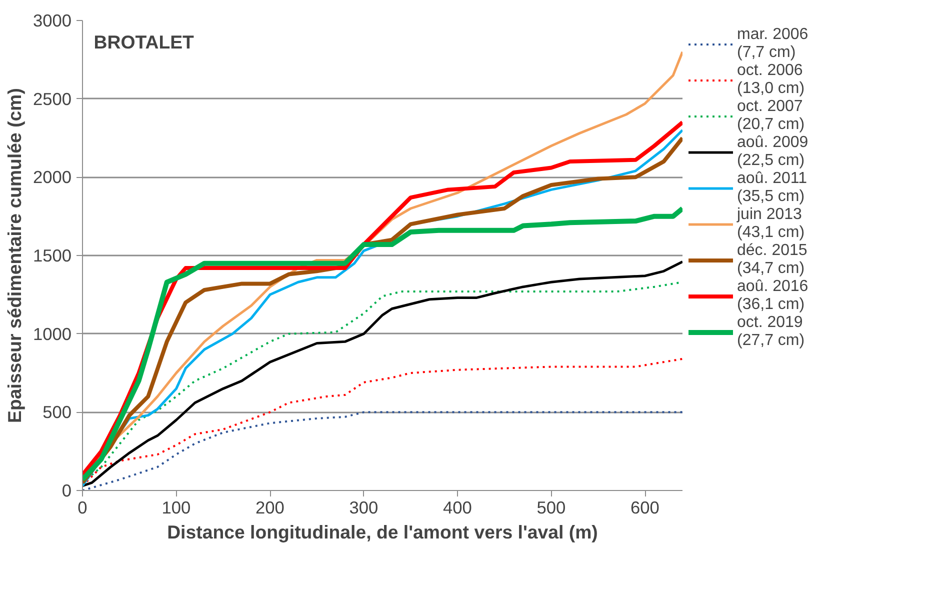 This screenshot has height=612, width=943. I want to click on x-axis-title: Distance longitudinale, de l'amont vers l'aval (m), so click(382, 532).